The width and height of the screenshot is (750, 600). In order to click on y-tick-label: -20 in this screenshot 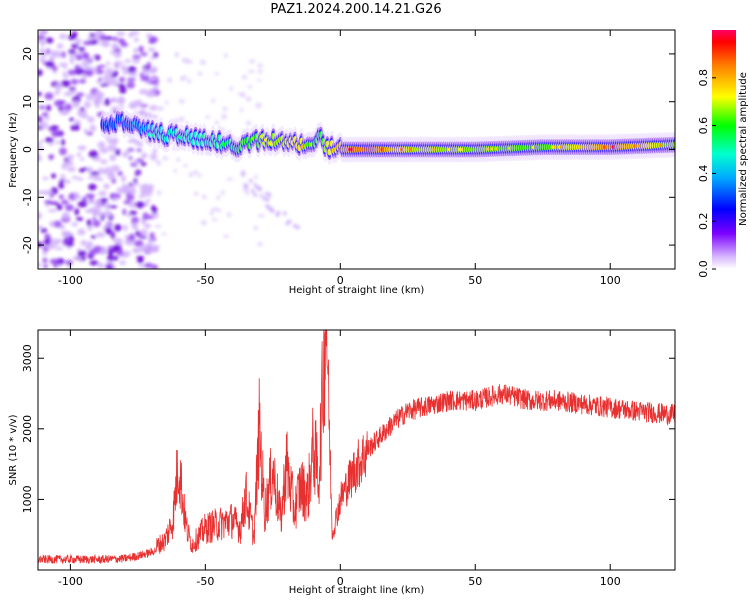, I will do `click(27, 245)`.